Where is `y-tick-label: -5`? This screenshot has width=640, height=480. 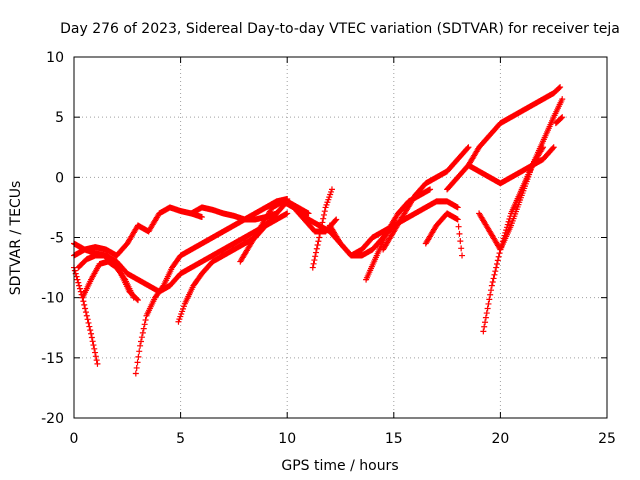 y-tick-label: -5 is located at coordinates (57, 239).